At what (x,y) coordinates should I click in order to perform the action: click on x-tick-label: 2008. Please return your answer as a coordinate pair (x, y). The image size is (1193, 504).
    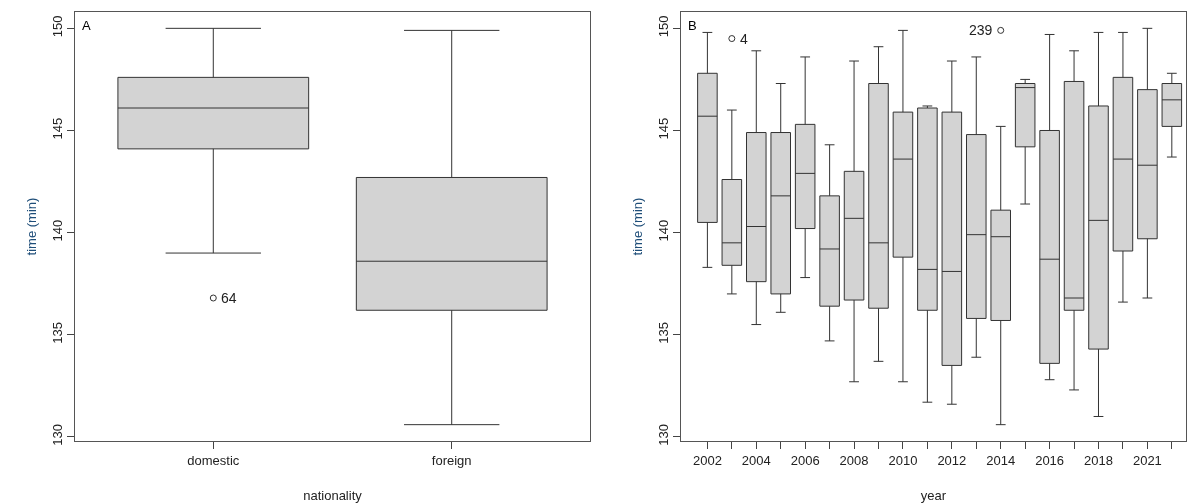
    Looking at the image, I should click on (854, 460).